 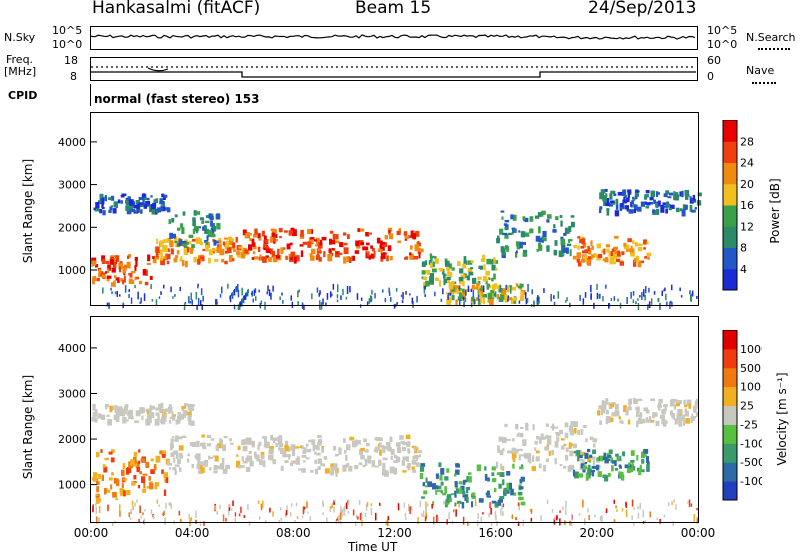 I want to click on y-tick-label: 4000, so click(x=72, y=142).